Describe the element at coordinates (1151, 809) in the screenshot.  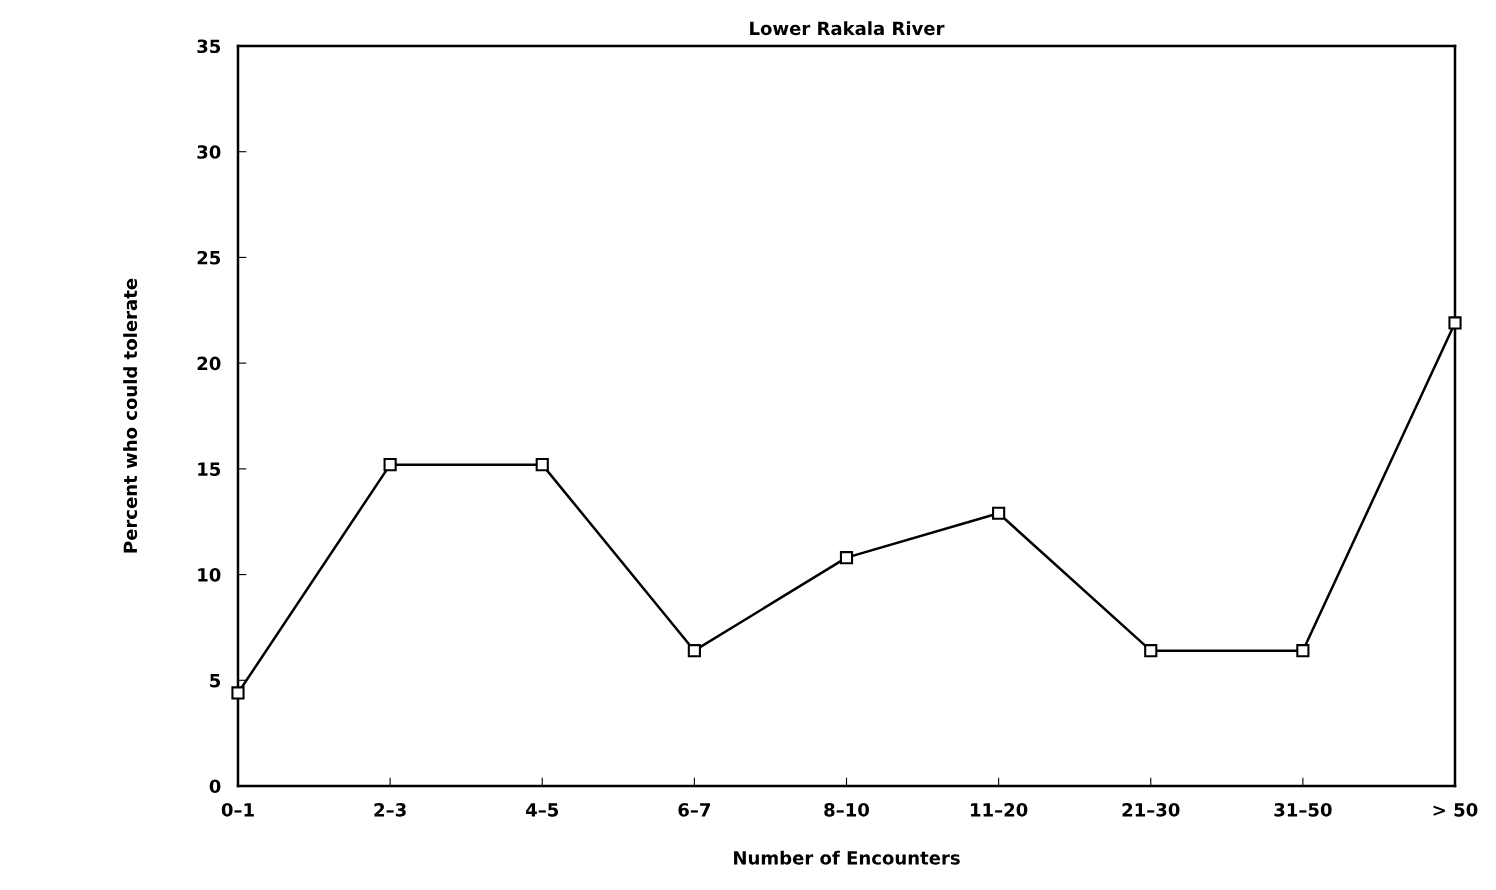
I see `x-tick-label: 21–30` at that location.